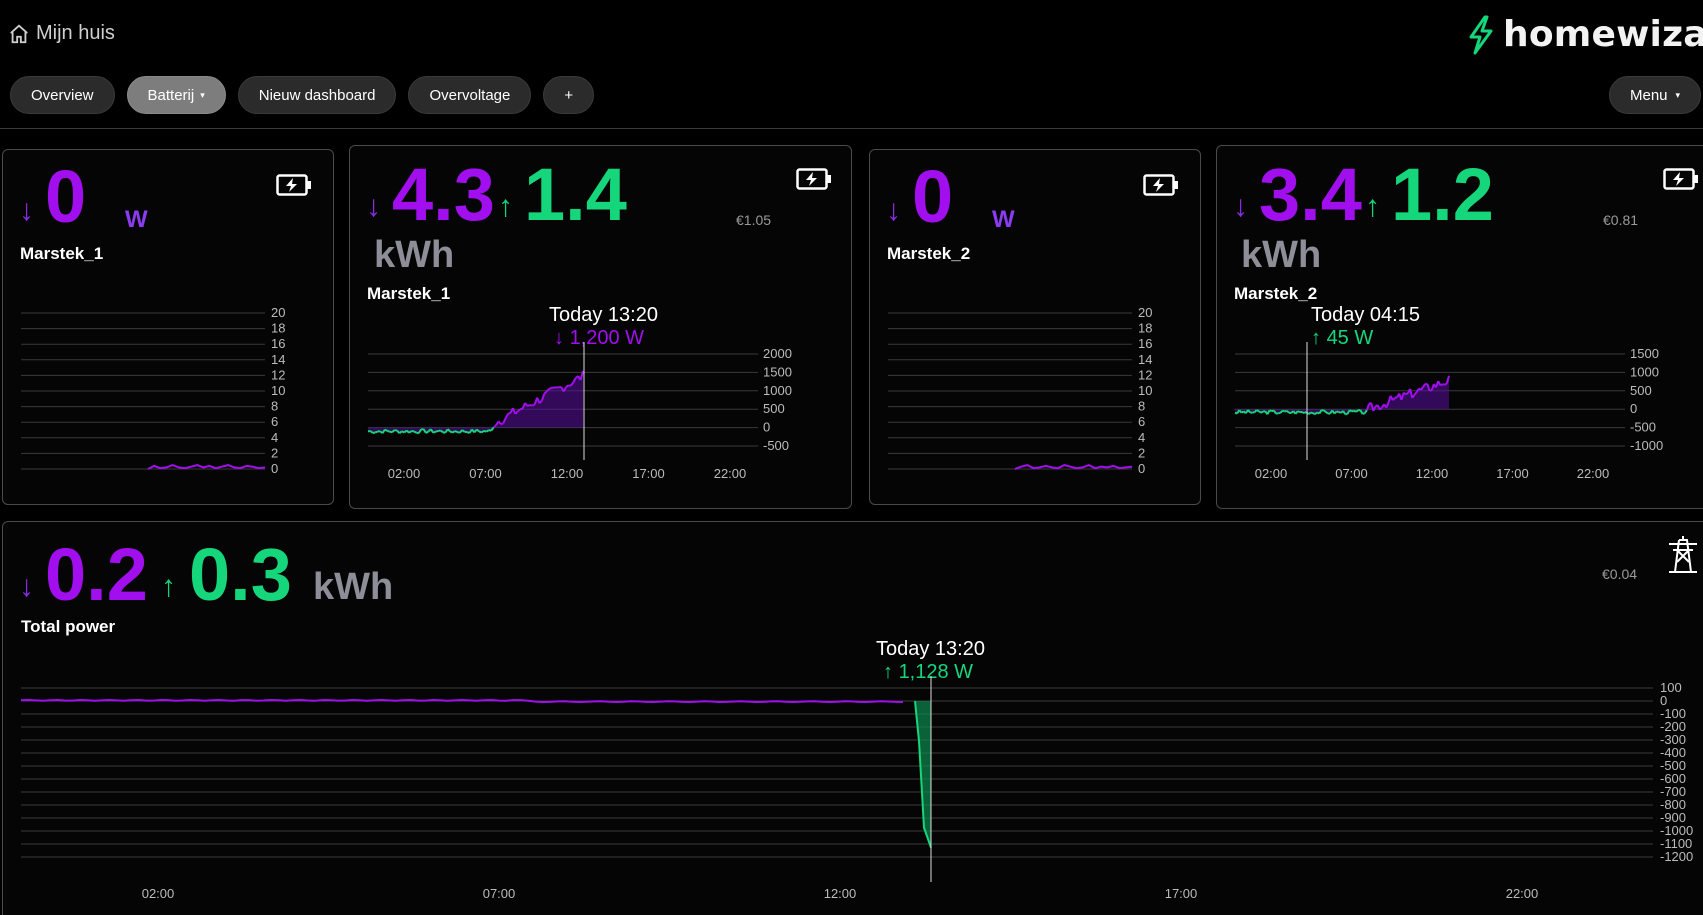  Describe the element at coordinates (1646, 445) in the screenshot. I see `y-tick-label: -1000` at that location.